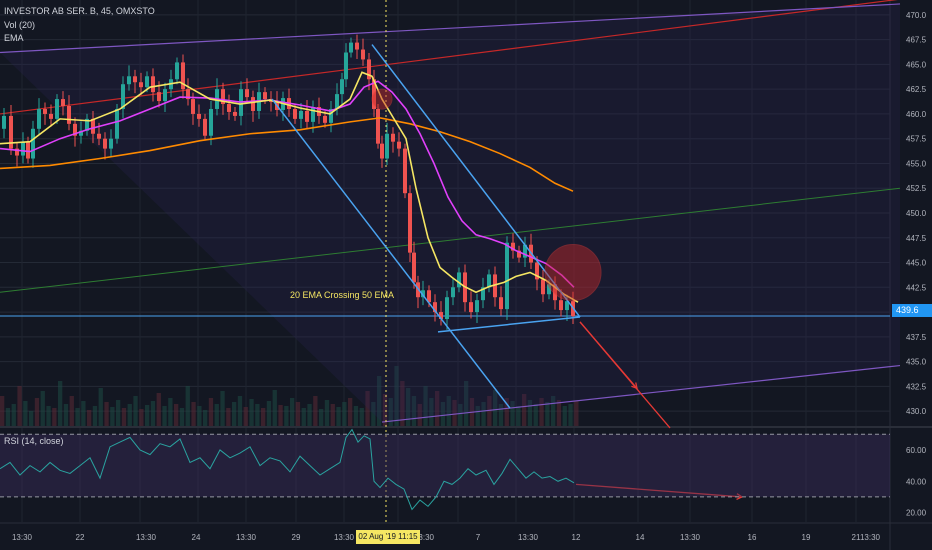 The height and width of the screenshot is (550, 932). What do you see at coordinates (916, 238) in the screenshot?
I see `price-tick-label: 447.5` at bounding box center [916, 238].